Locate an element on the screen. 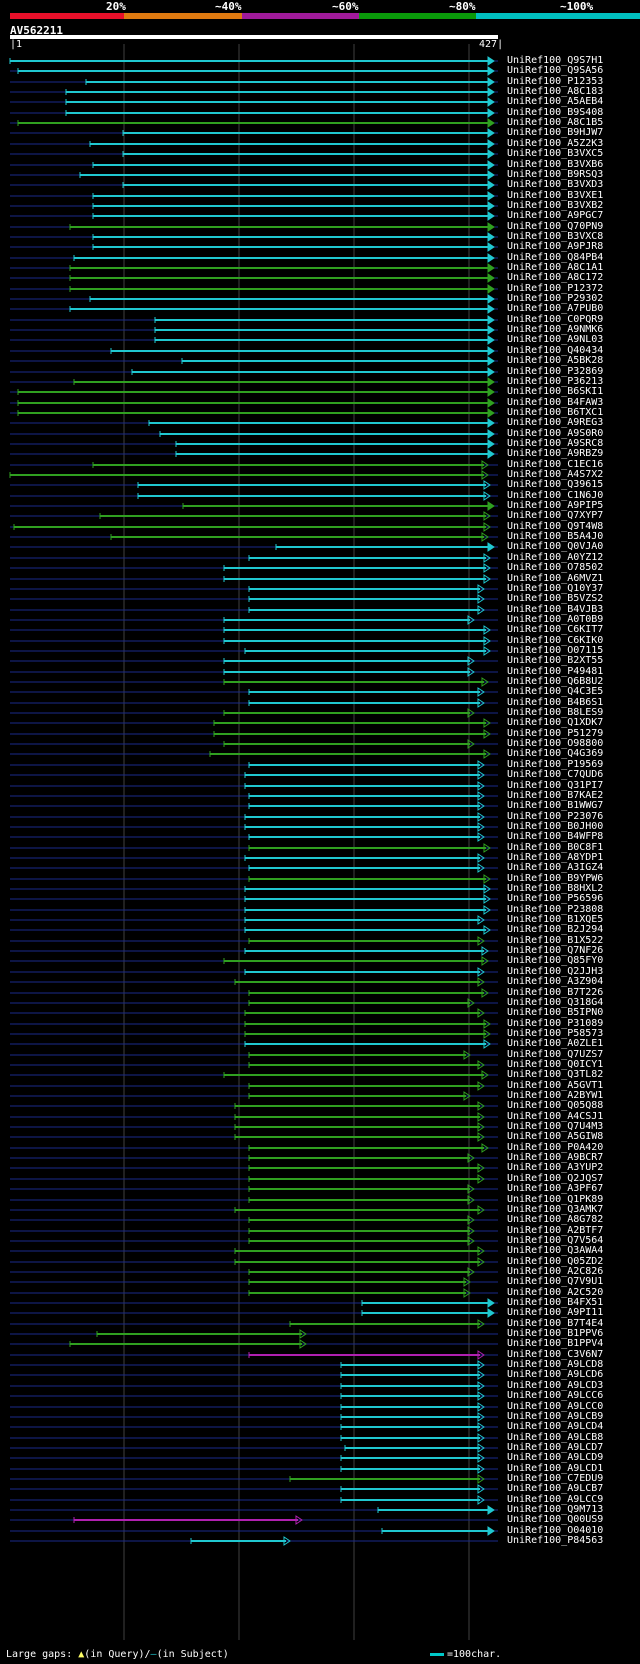 The width and height of the screenshot is (640, 1664). hit-label: UniRef100_B5VZS2 is located at coordinates (555, 598).